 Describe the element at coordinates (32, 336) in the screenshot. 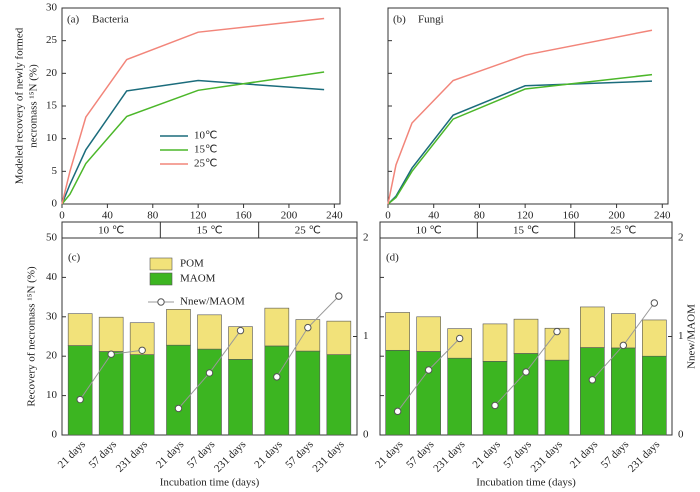

I see `y-axis-label: Recovery of necromass ¹⁵N (%)` at that location.